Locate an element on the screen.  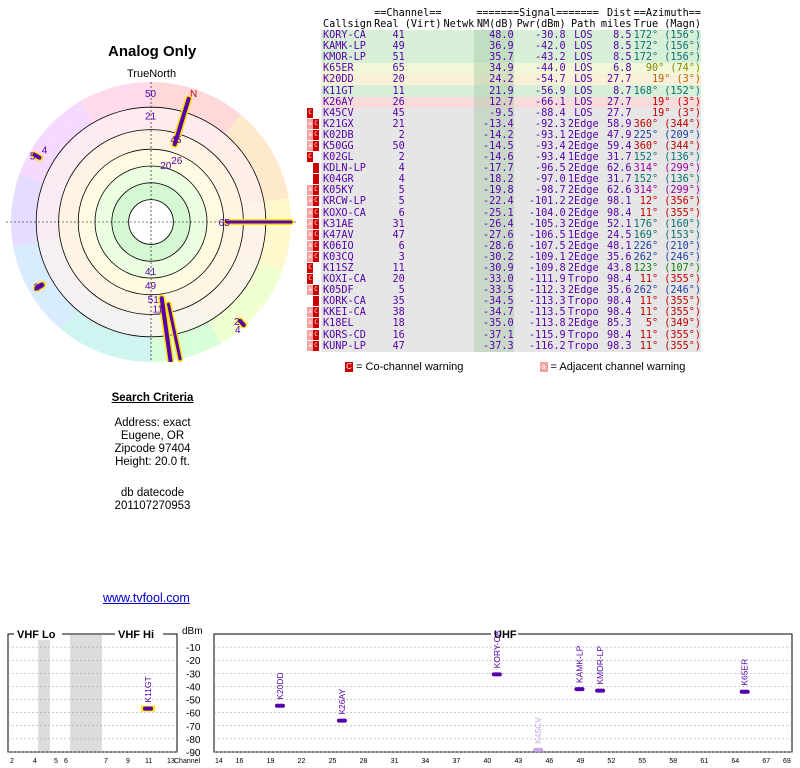
cell-dist: 85.3 is located at coordinates (619, 324).